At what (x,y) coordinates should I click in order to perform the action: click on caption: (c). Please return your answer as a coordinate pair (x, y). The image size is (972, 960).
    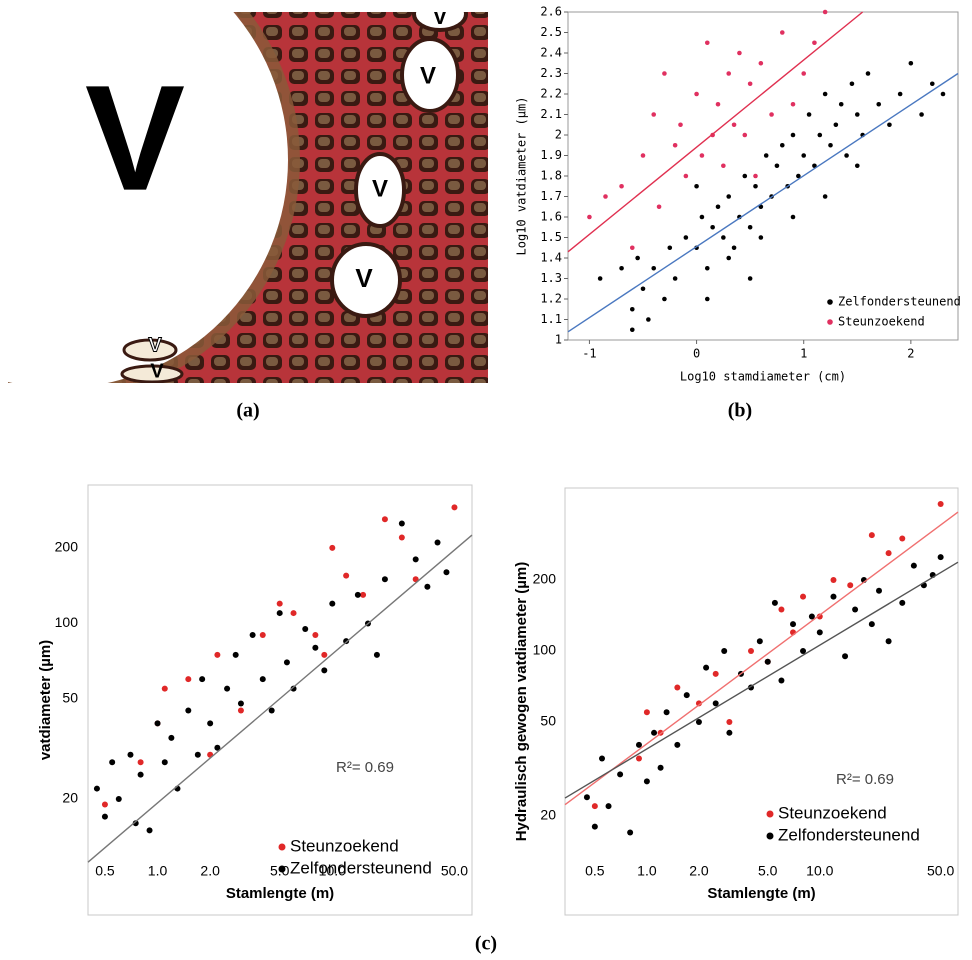
    Looking at the image, I should click on (486, 944).